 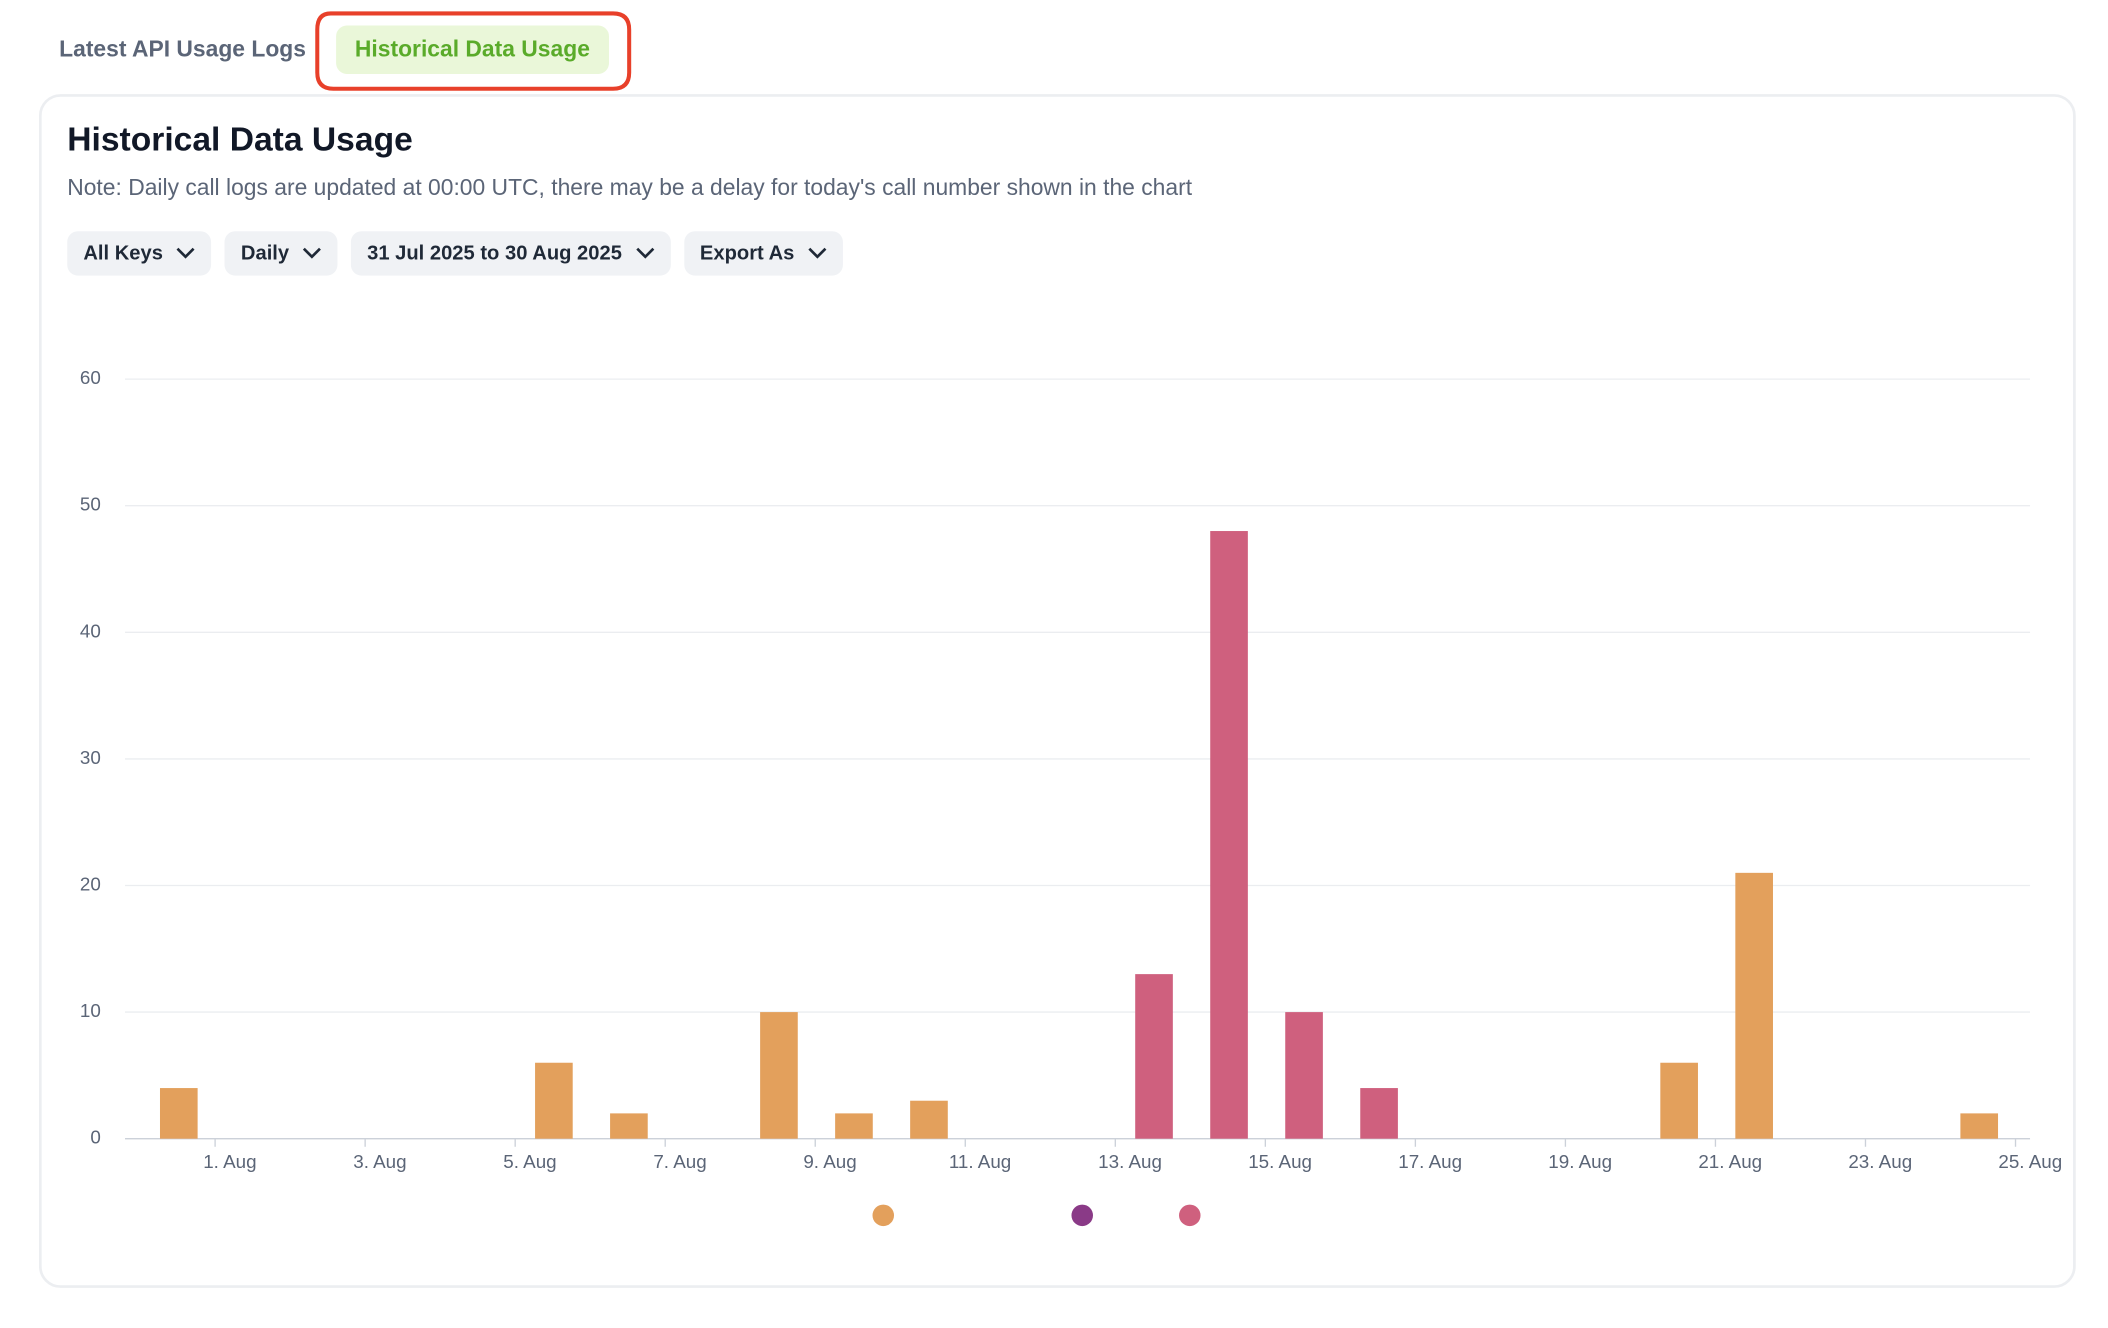 I want to click on y-tick-label: 60, so click(x=90, y=377).